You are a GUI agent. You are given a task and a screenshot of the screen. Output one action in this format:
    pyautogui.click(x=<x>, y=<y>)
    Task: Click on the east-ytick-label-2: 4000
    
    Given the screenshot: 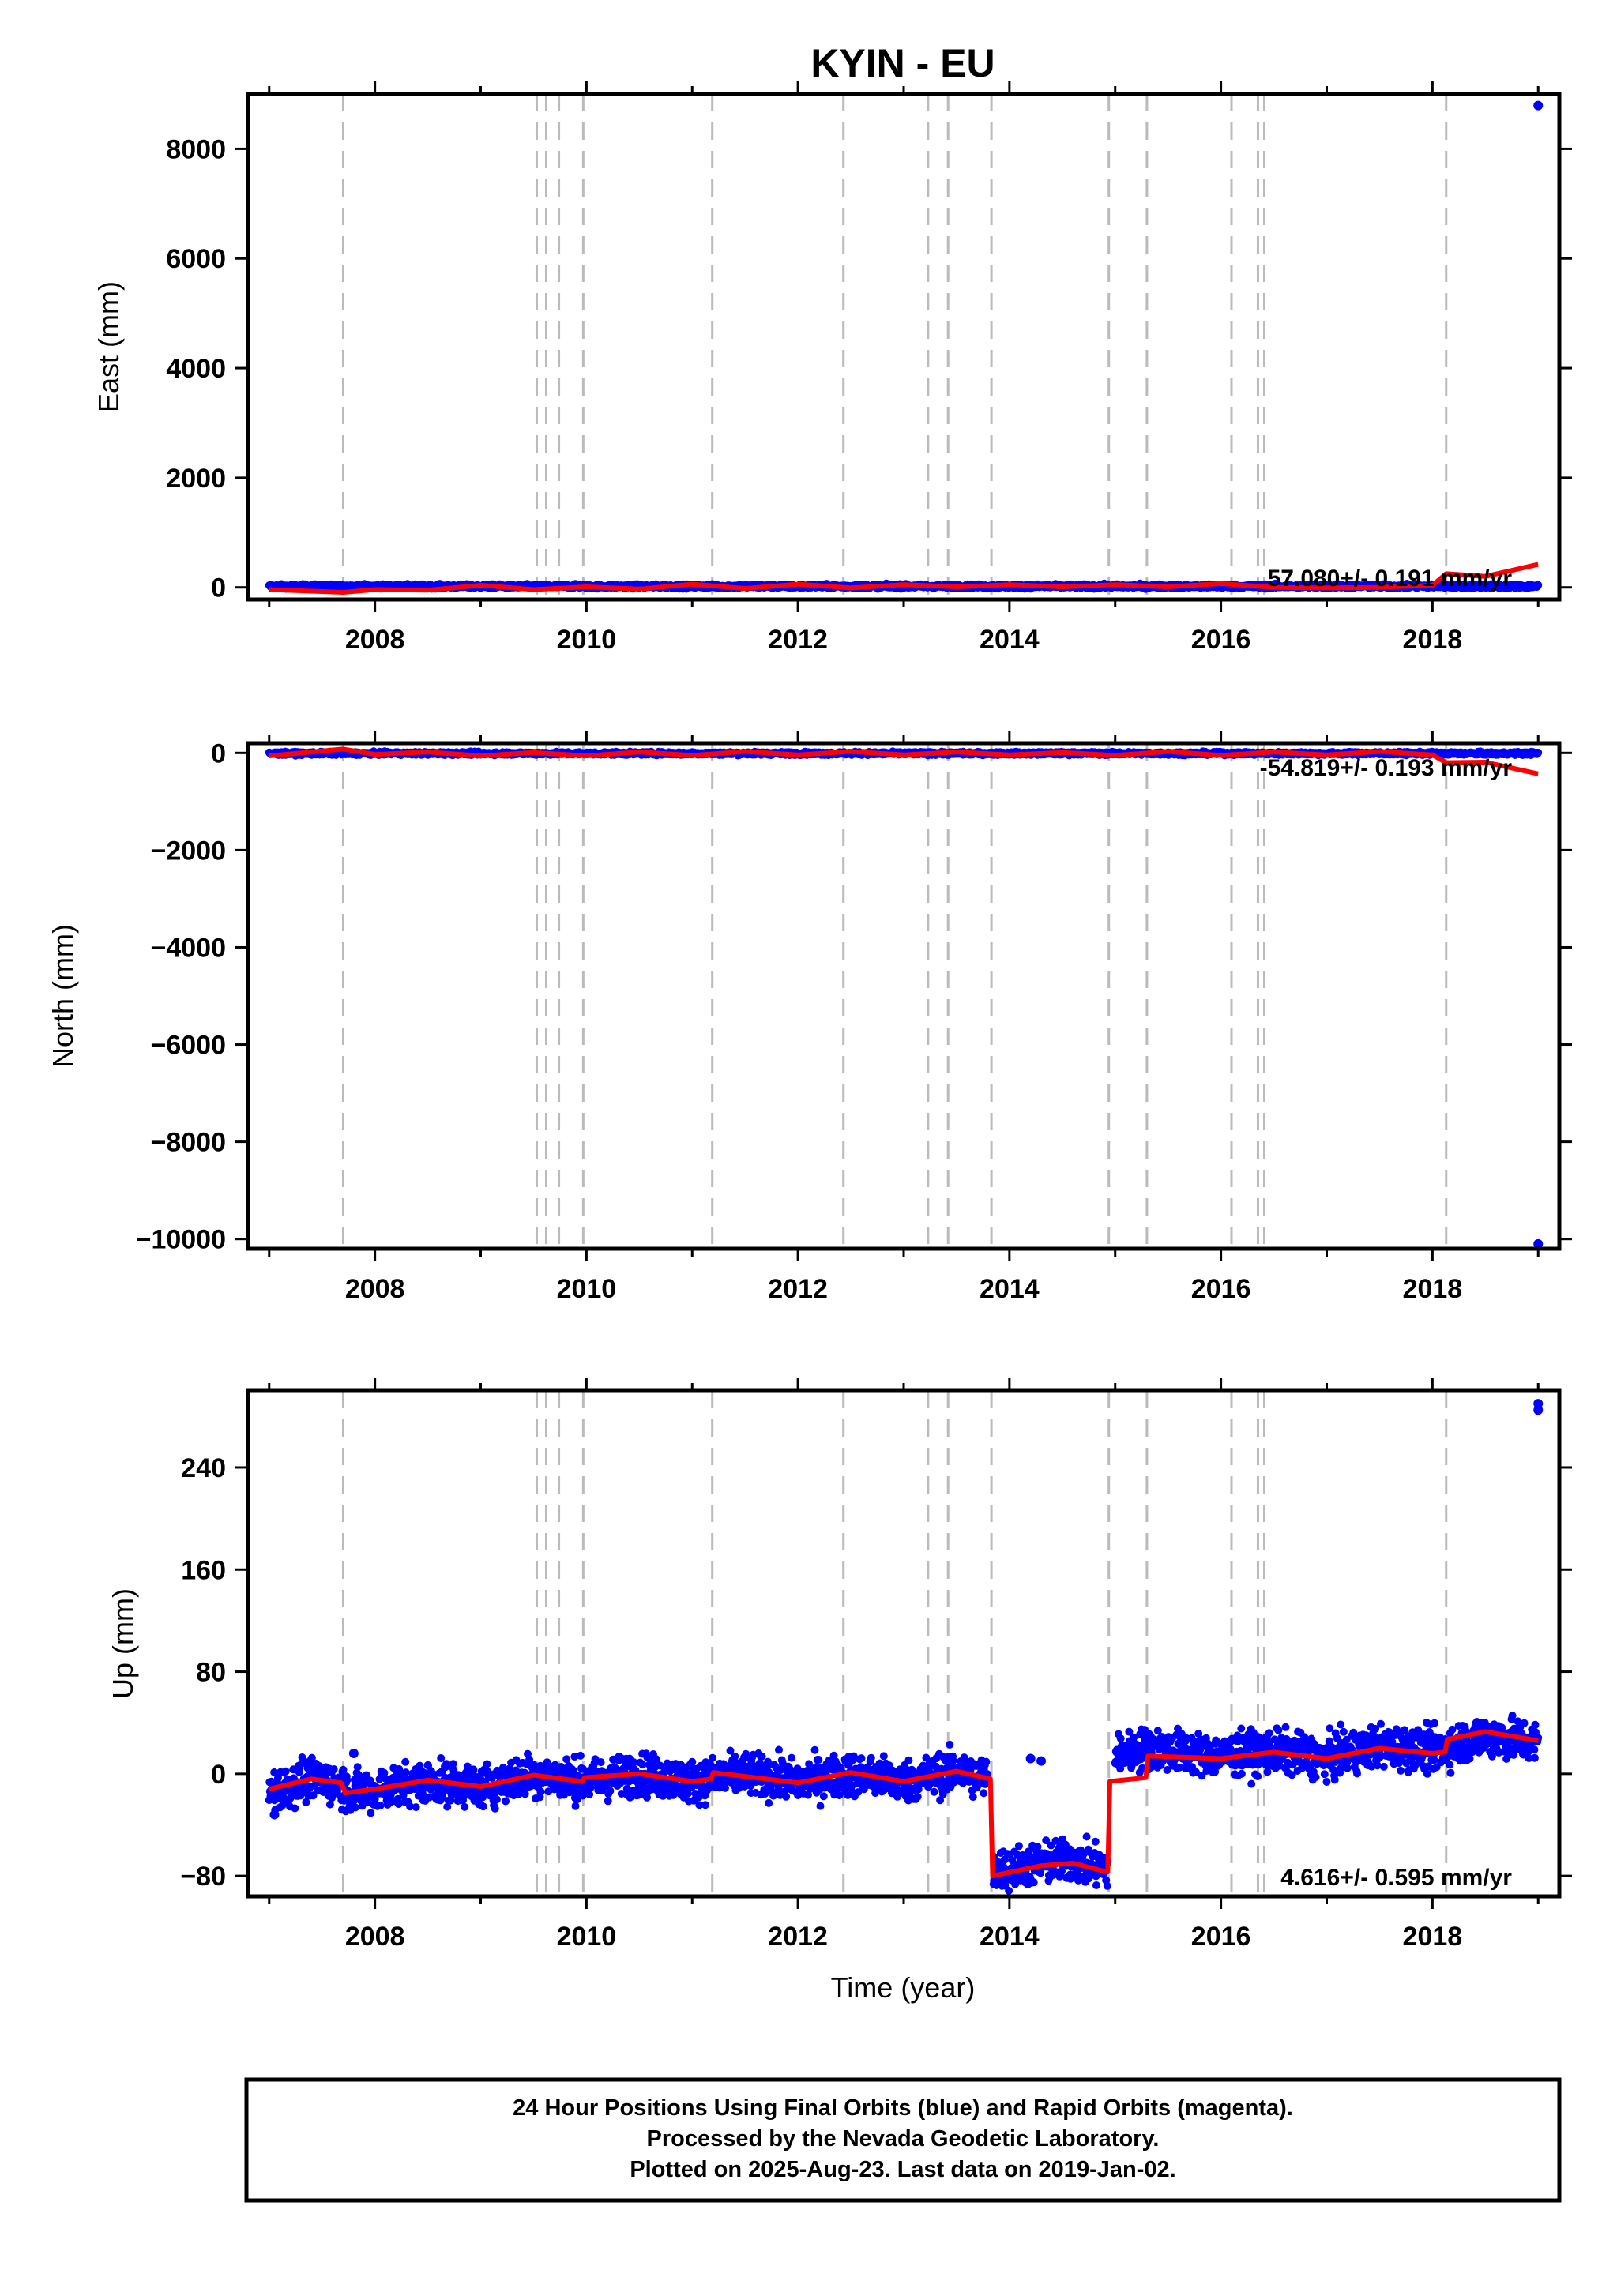 What is the action you would take?
    pyautogui.click(x=196, y=369)
    